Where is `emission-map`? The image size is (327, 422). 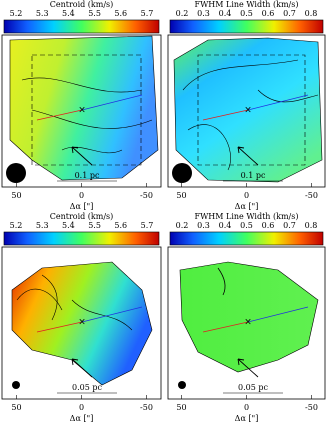 emission-map is located at coordinates (249, 317).